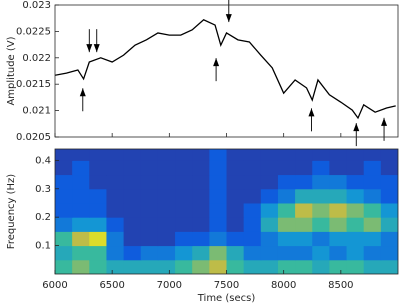 This screenshot has width=399, height=305. I want to click on y-axis-label: Amplitude (V), so click(11, 70).